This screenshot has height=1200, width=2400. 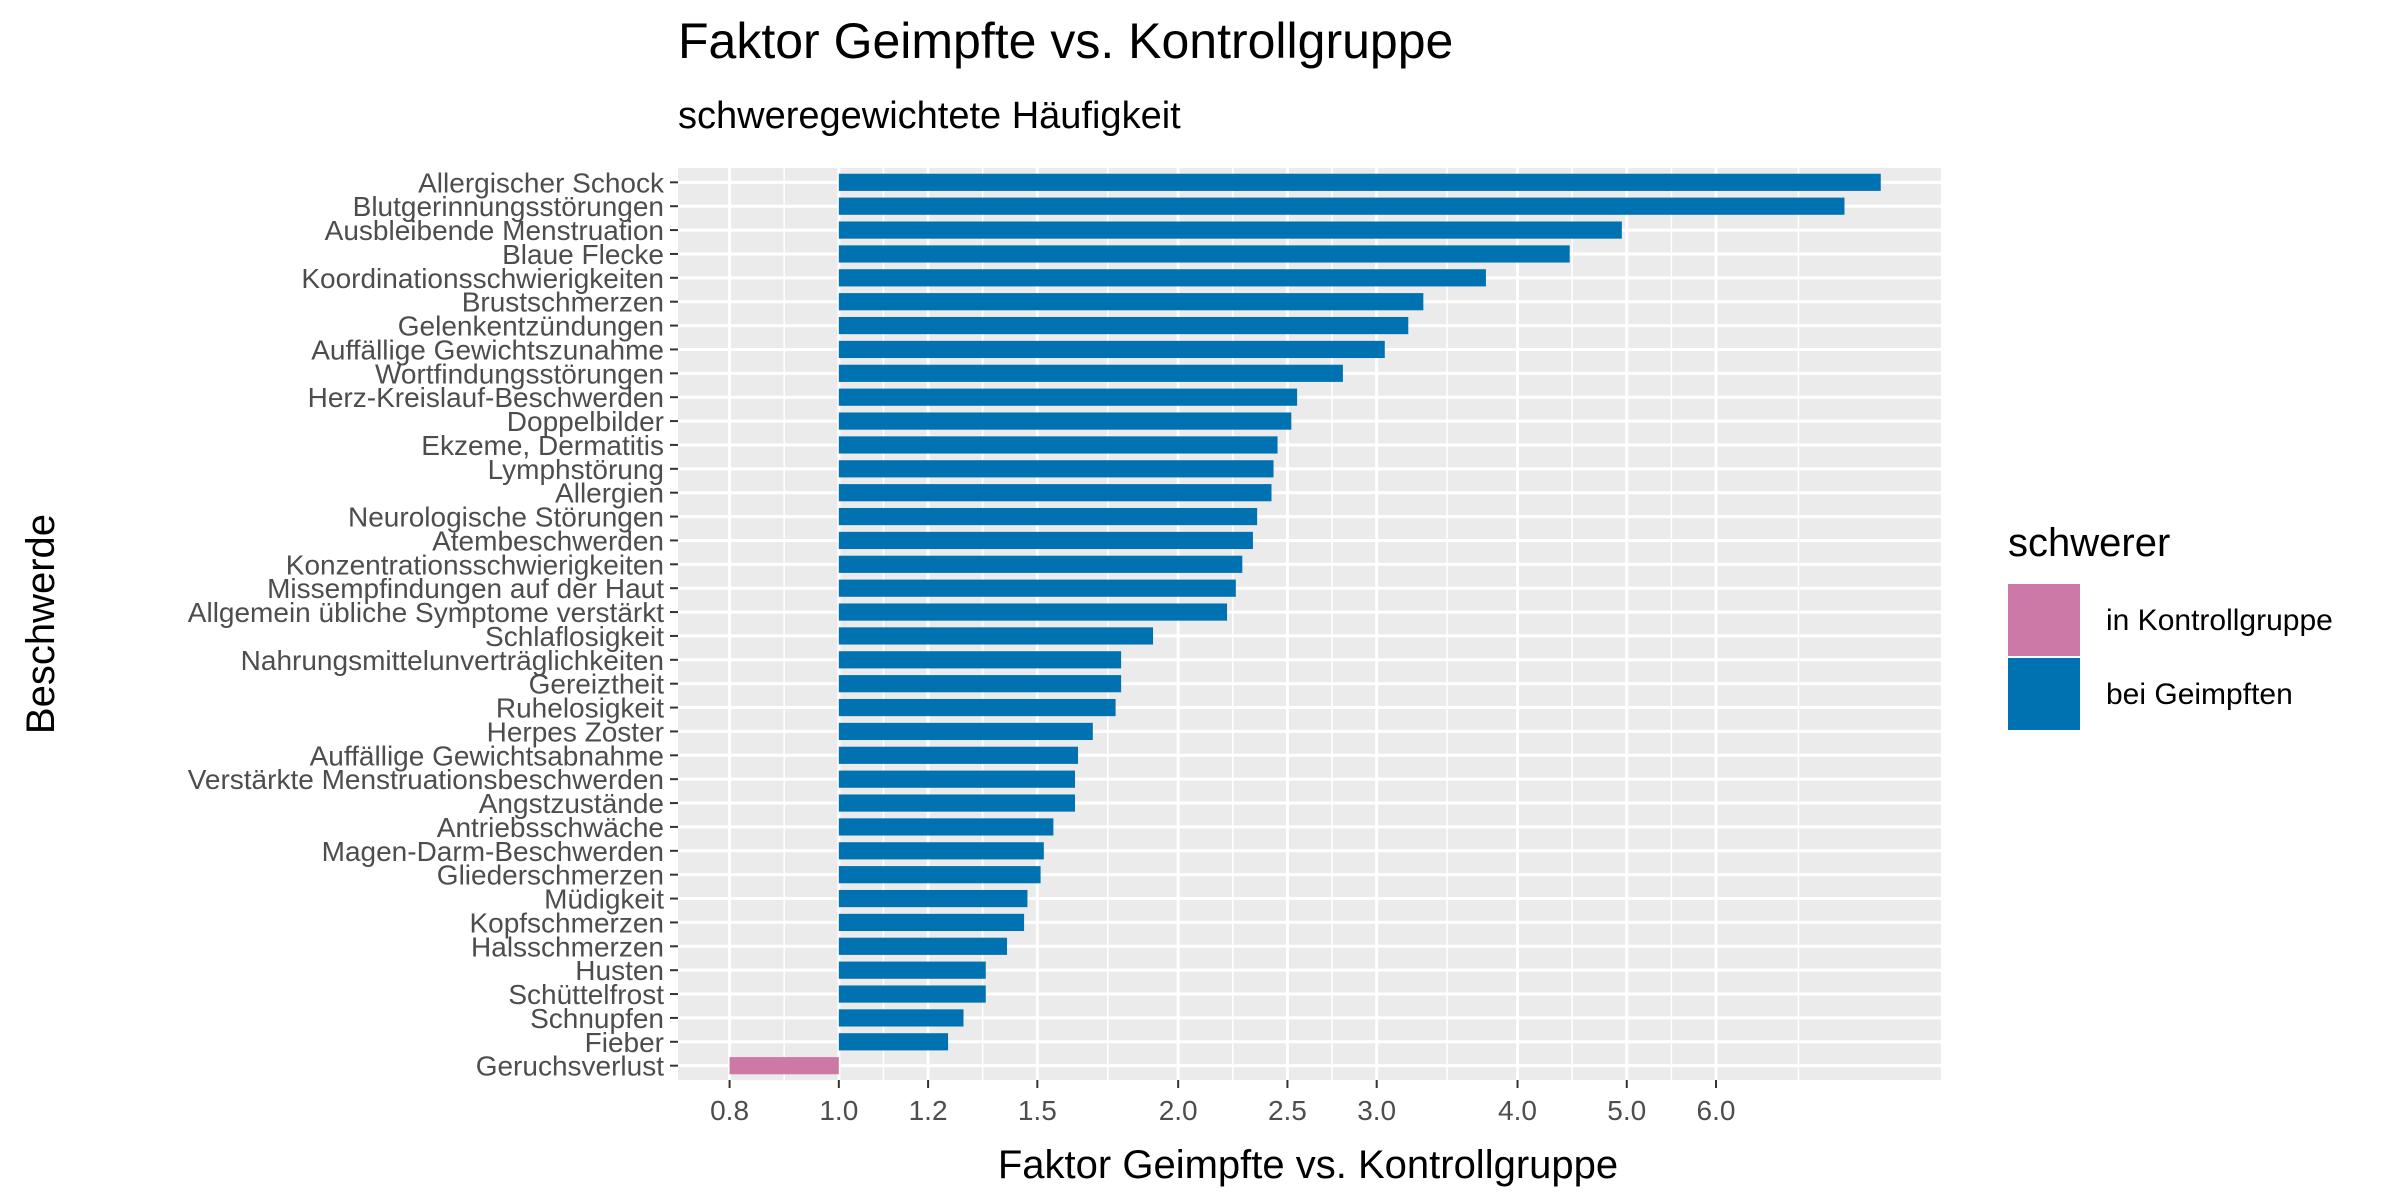 I want to click on legend-title: schwerer, so click(x=2089, y=543).